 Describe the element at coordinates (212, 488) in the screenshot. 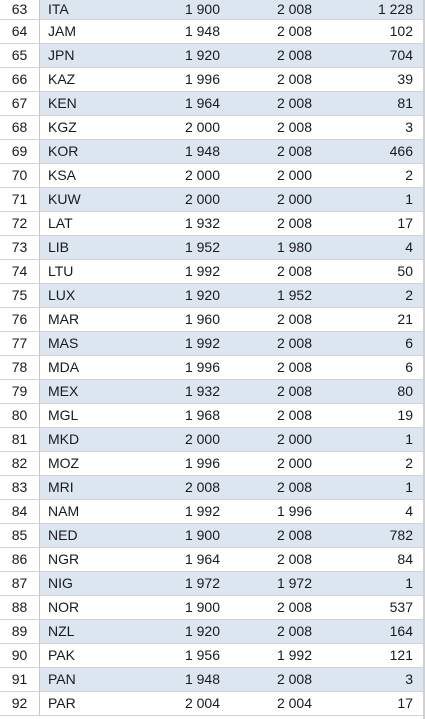

I see `table-row: 83 MRI 2 008 2 008 1` at that location.